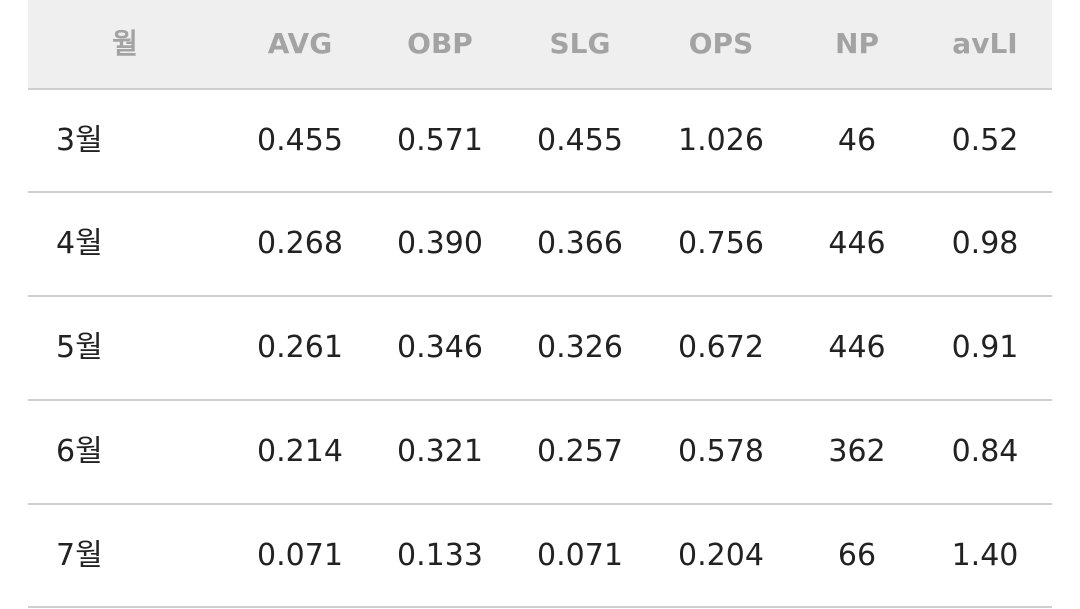  I want to click on stat-cell: 0.204, so click(721, 555).